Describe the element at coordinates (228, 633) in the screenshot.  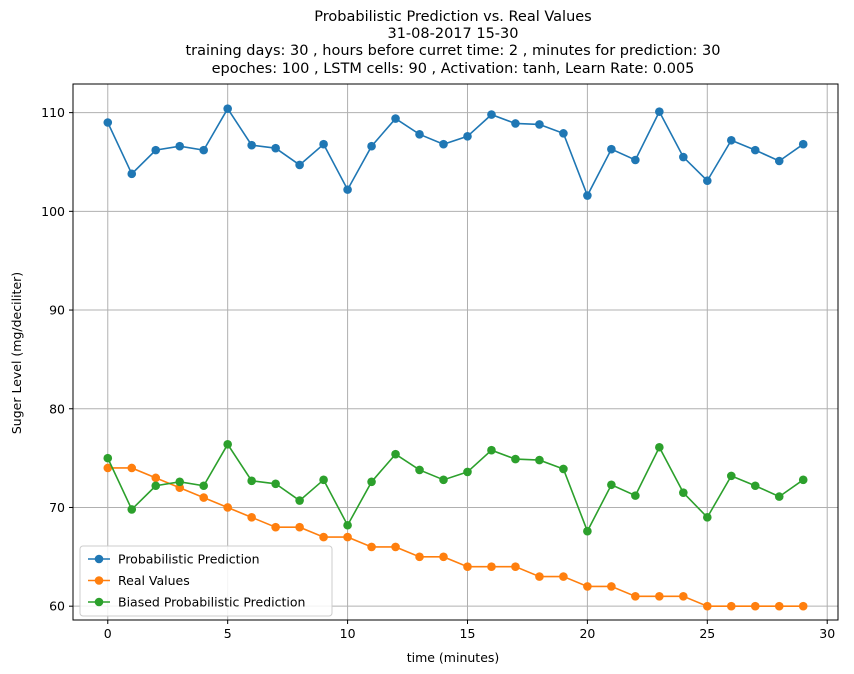
I see `x-tick-label: 5` at that location.